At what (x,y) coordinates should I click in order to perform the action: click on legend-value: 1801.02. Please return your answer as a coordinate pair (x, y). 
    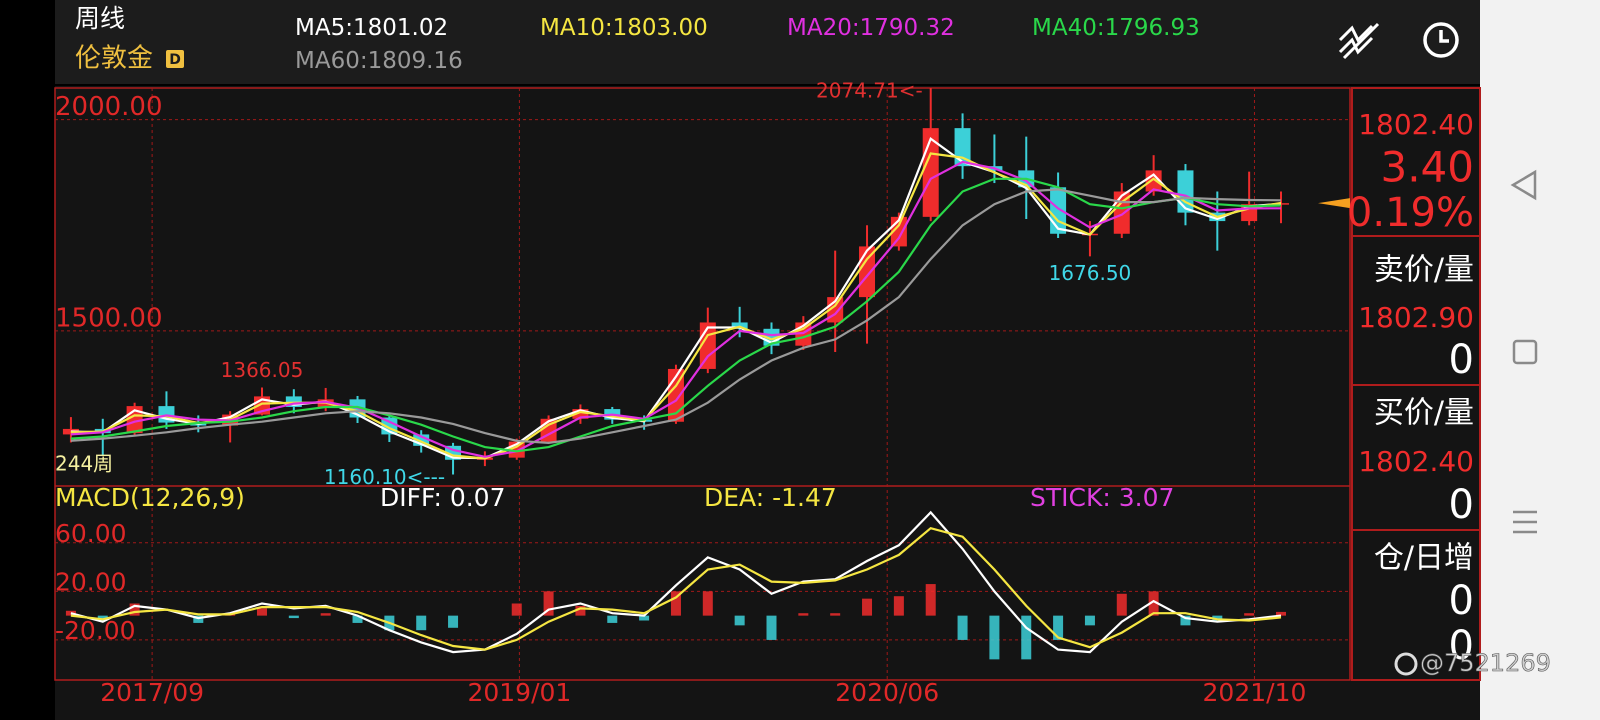
    Looking at the image, I should click on (400, 28).